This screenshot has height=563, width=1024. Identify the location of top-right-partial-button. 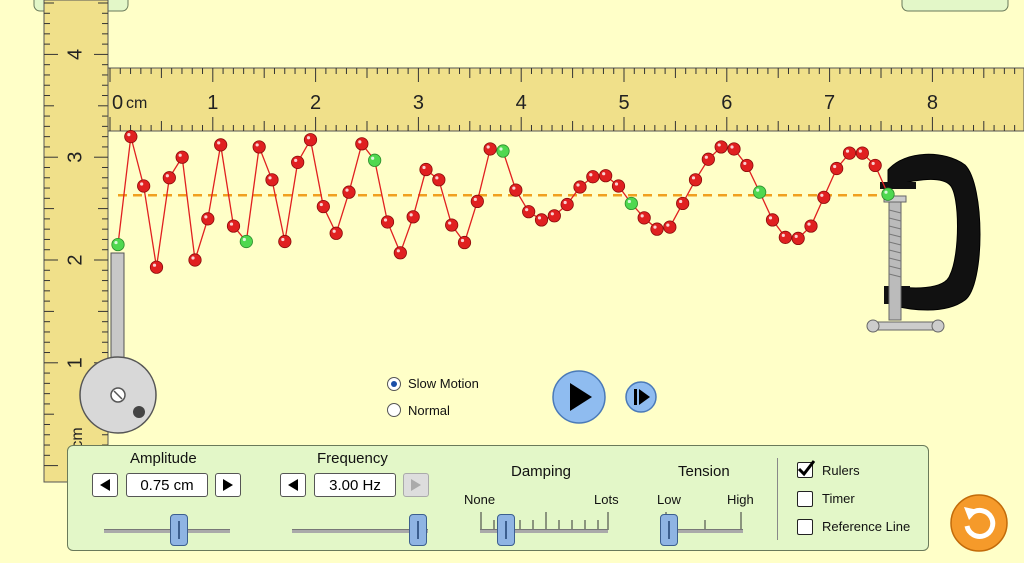
(955, 6).